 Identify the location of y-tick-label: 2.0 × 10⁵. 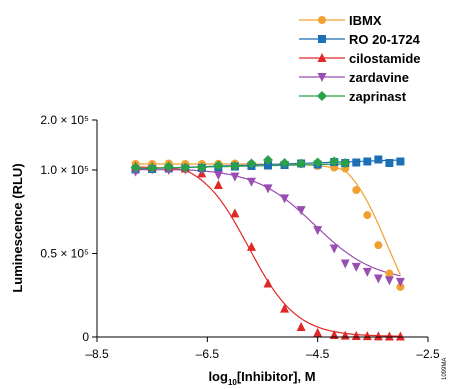
(64, 120).